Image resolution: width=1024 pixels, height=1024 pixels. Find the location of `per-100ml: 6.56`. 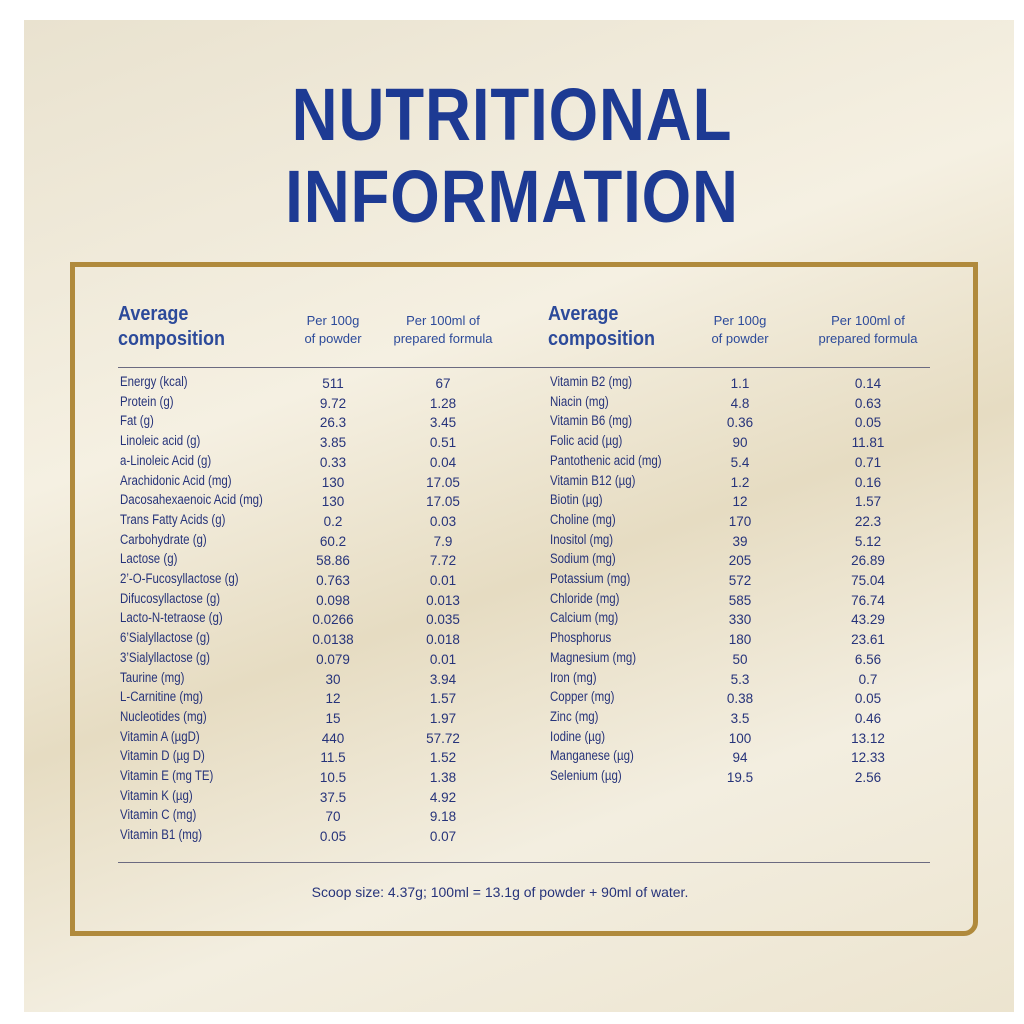

per-100ml: 6.56 is located at coordinates (868, 659).